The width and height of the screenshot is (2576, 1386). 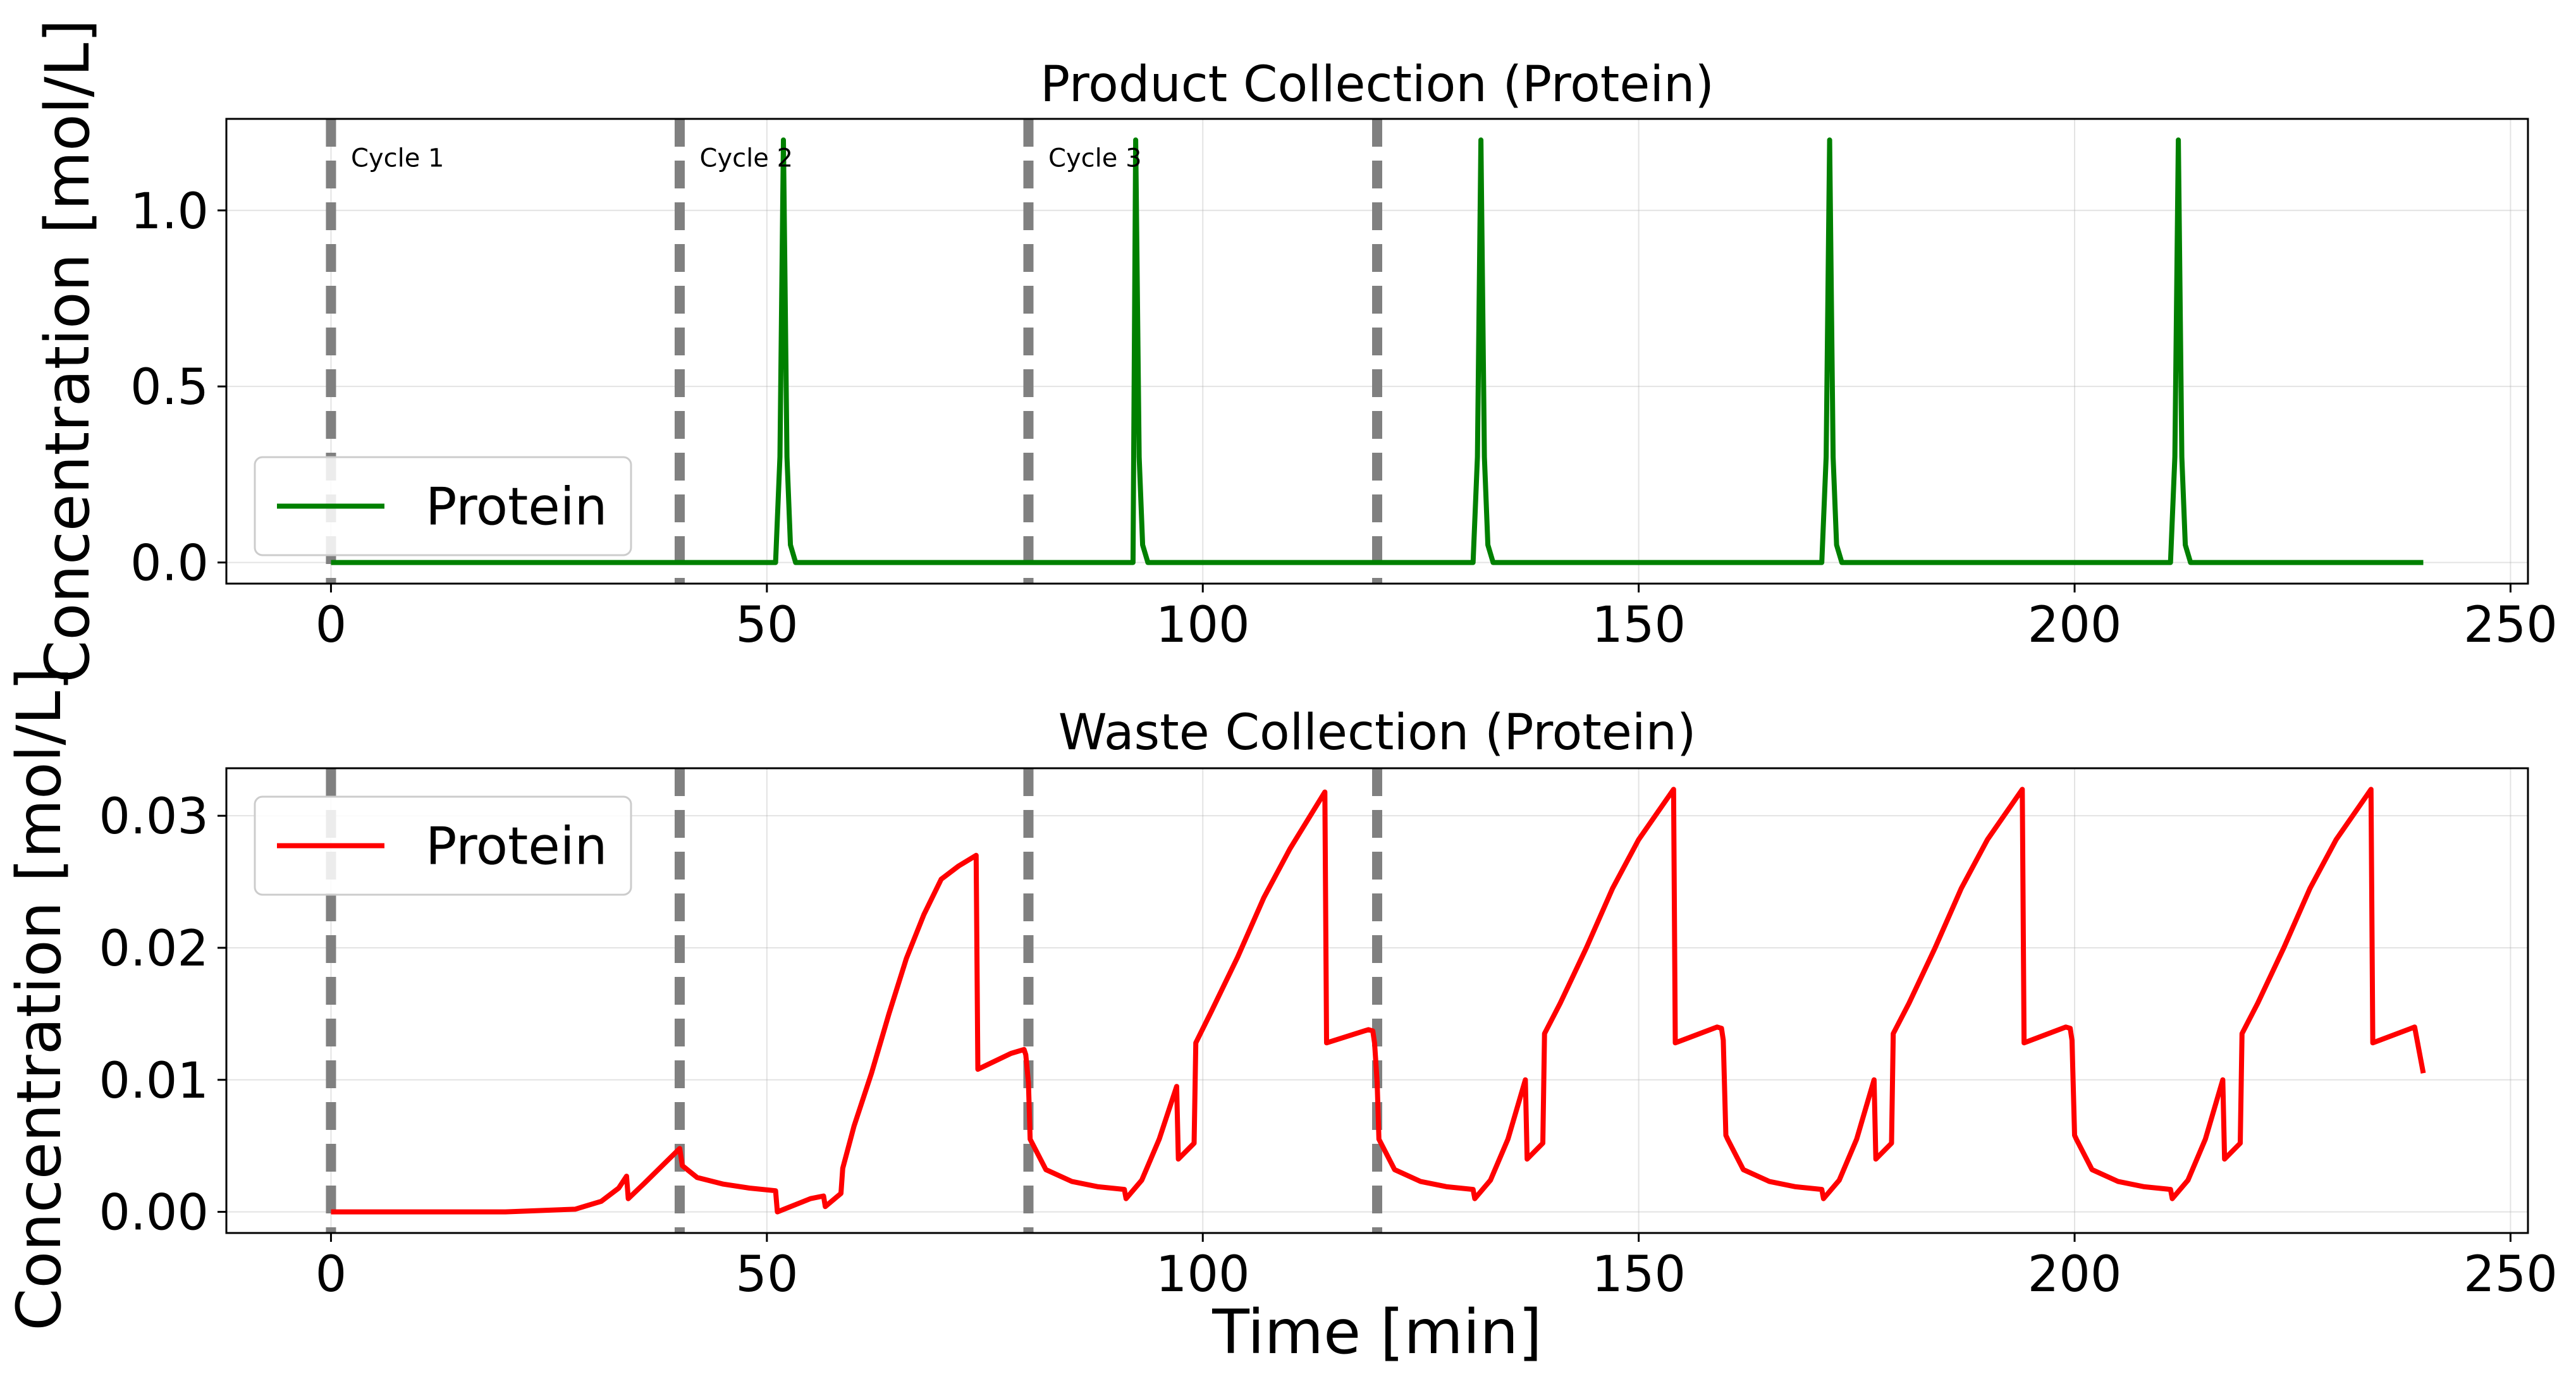 What do you see at coordinates (1094, 158) in the screenshot?
I see `cycle-annotation: Cycle 3` at bounding box center [1094, 158].